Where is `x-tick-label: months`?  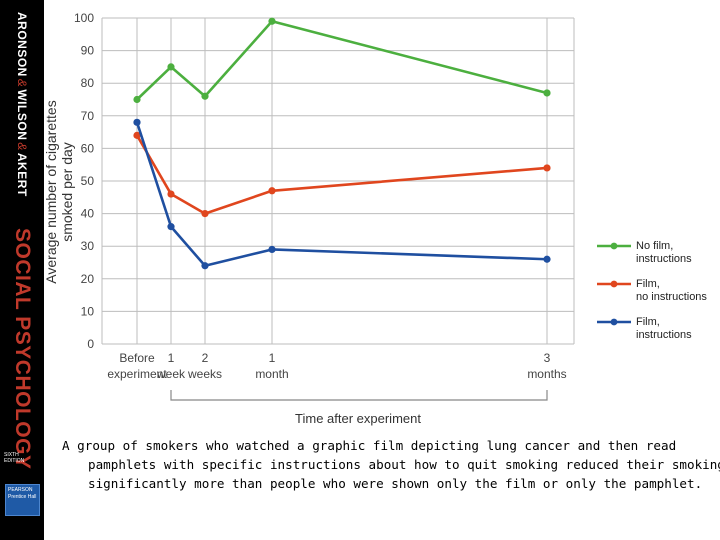
x-tick-label: months is located at coordinates (546, 374).